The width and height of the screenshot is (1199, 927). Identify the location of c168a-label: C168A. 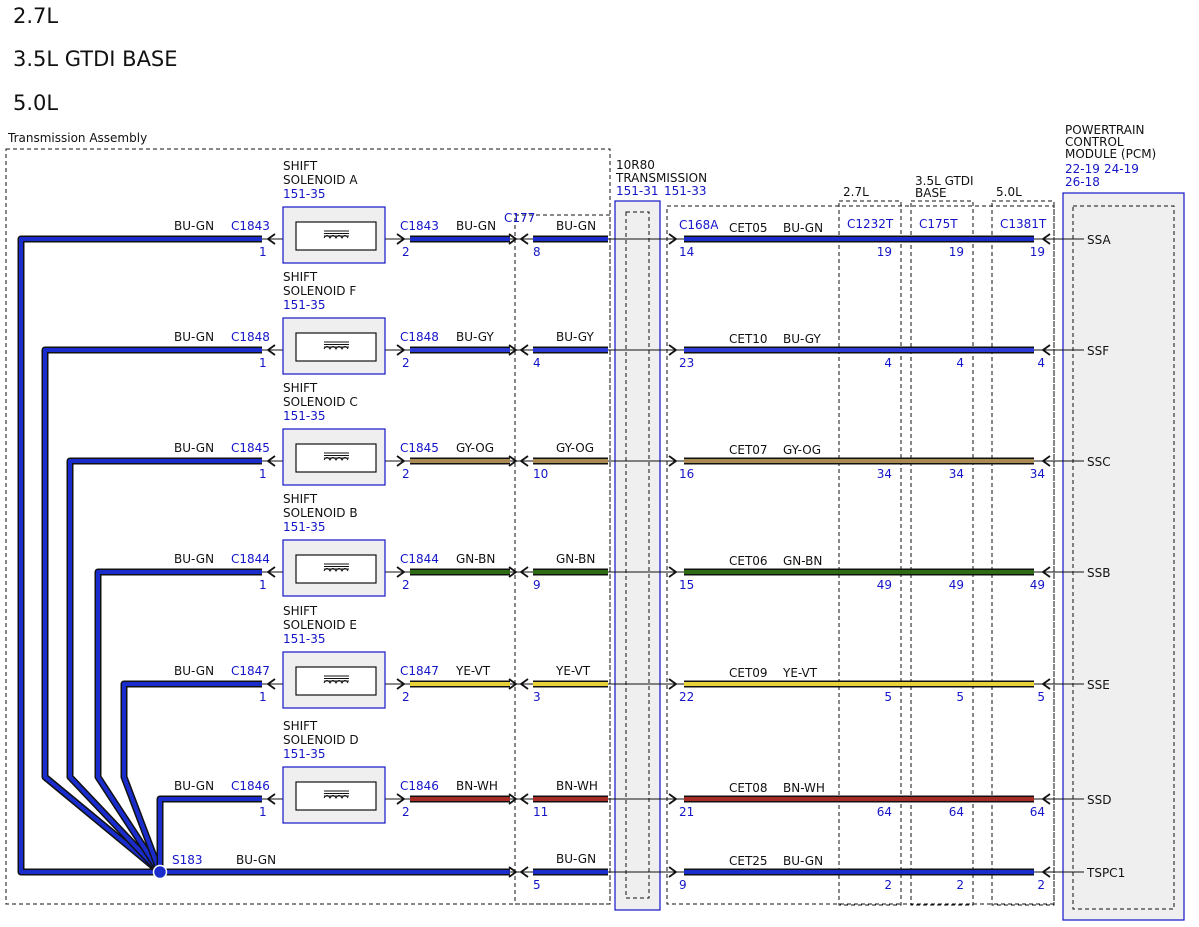
(699, 225).